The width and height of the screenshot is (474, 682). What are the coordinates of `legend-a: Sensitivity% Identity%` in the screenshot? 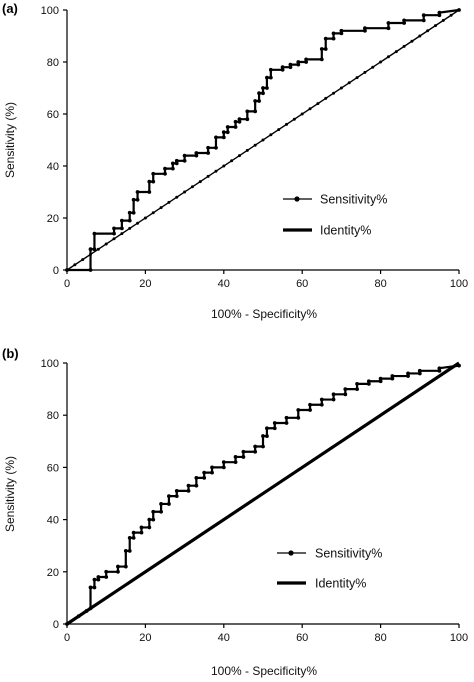 It's located at (335, 215).